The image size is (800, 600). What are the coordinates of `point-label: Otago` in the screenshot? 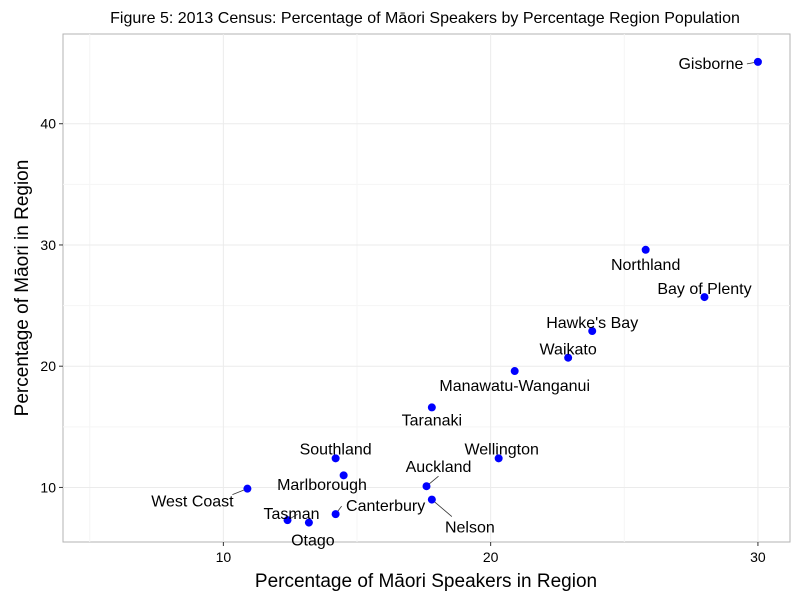 It's located at (313, 541).